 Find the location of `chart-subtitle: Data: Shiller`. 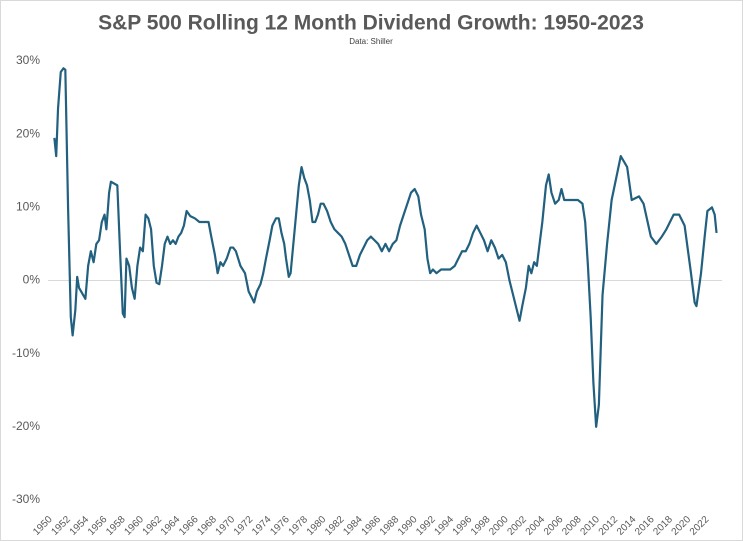

chart-subtitle: Data: Shiller is located at coordinates (371, 41).